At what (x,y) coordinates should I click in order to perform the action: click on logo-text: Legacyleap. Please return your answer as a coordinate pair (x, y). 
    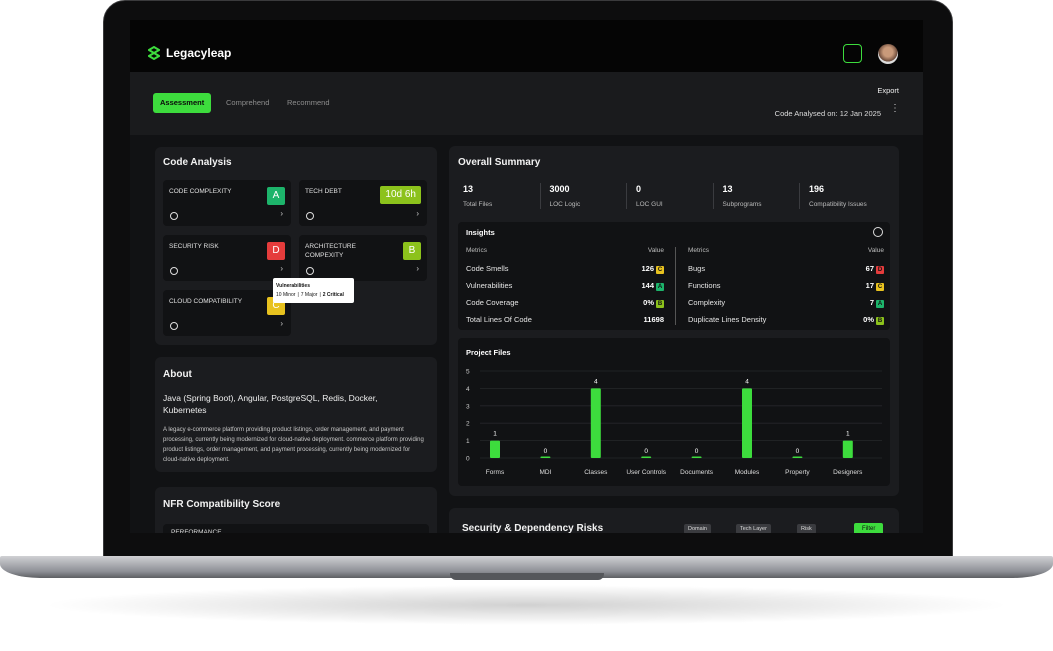
    Looking at the image, I should click on (199, 53).